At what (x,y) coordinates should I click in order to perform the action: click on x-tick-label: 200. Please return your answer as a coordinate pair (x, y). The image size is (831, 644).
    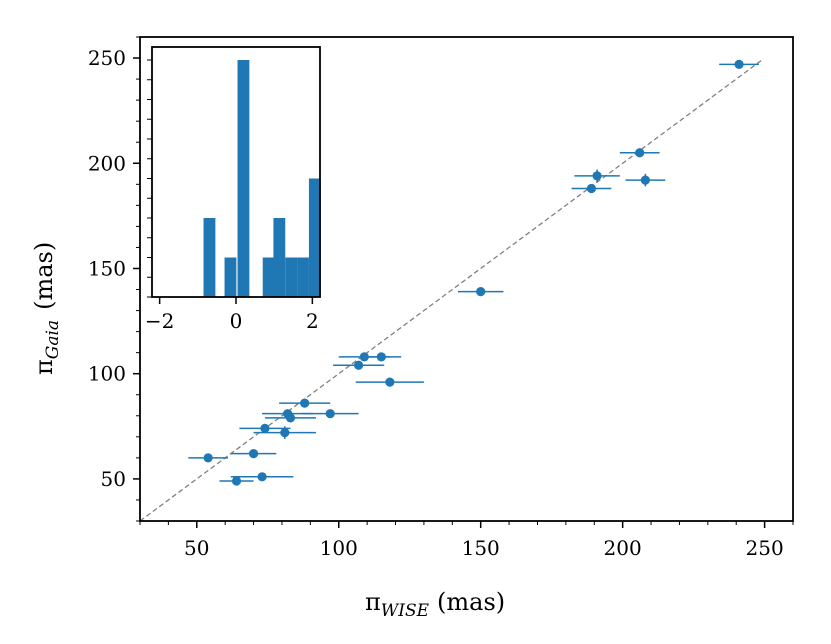
    Looking at the image, I should click on (623, 548).